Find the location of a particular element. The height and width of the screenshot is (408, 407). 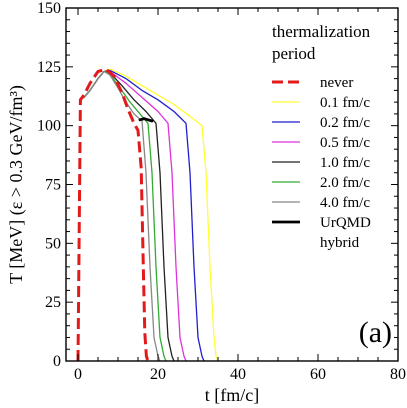

series-line-4-0-fm-c is located at coordinates (122, 215).